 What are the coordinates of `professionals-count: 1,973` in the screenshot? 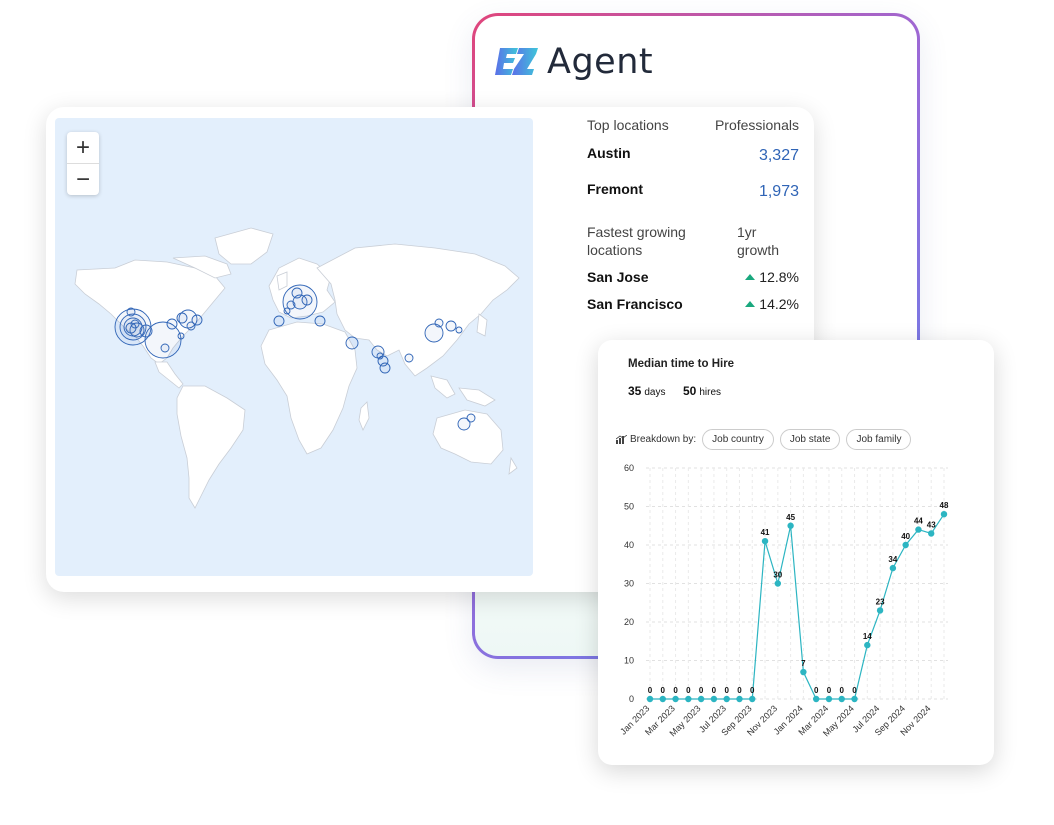 It's located at (778, 191).